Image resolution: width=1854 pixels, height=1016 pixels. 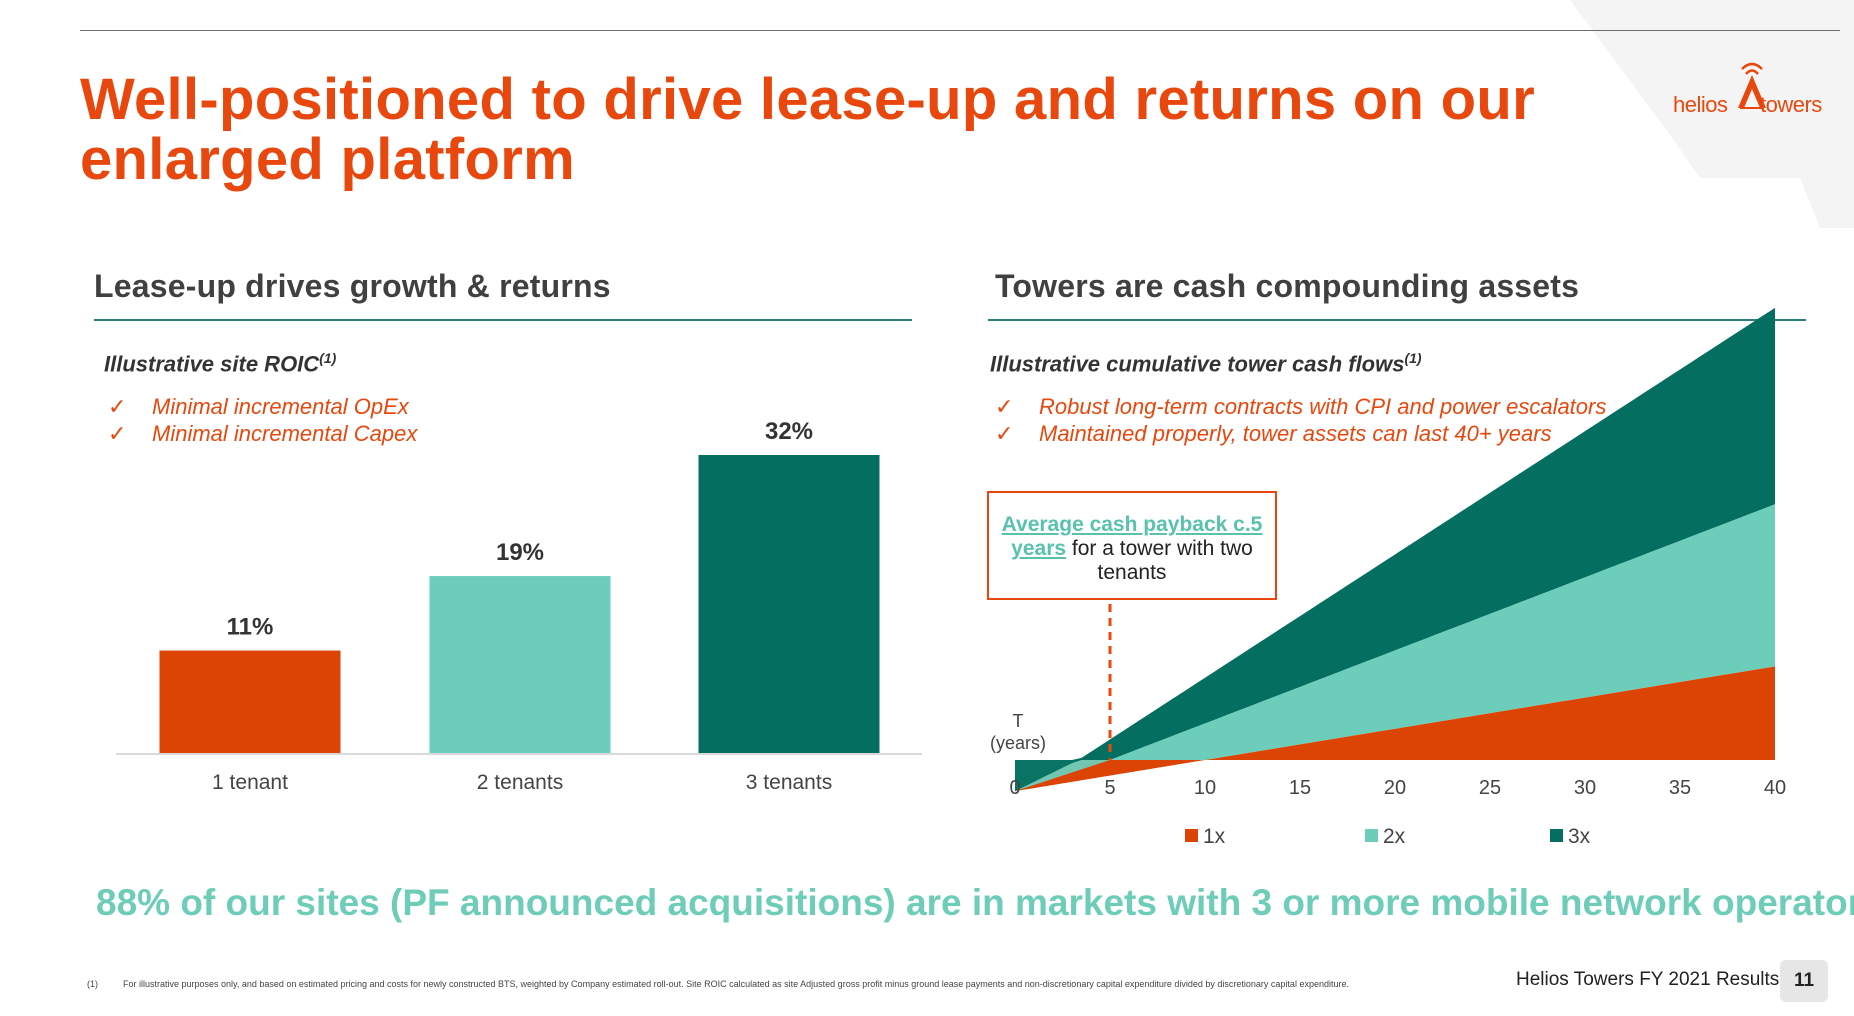 What do you see at coordinates (1191, 835) in the screenshot?
I see `legend-swatch-1x` at bounding box center [1191, 835].